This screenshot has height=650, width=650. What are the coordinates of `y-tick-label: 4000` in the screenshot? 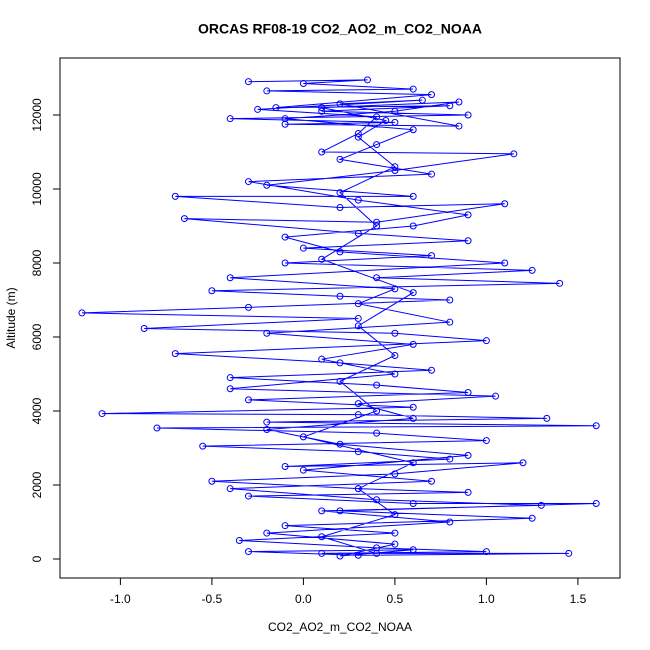 It's located at (37, 410).